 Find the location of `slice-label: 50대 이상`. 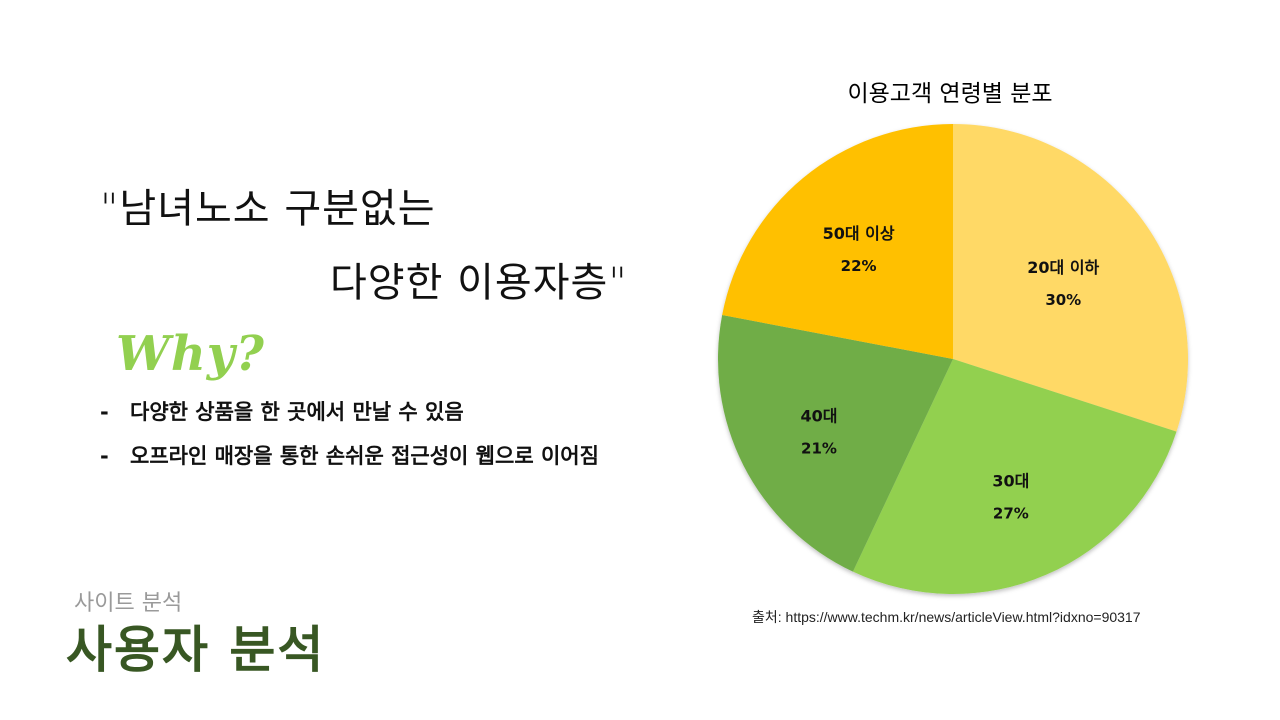

slice-label: 50대 이상 is located at coordinates (859, 233).